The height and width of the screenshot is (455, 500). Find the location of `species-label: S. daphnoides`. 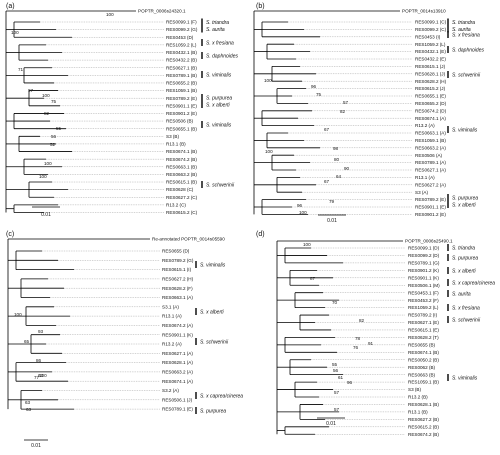

species-label: S. daphnoides is located at coordinates (222, 57).